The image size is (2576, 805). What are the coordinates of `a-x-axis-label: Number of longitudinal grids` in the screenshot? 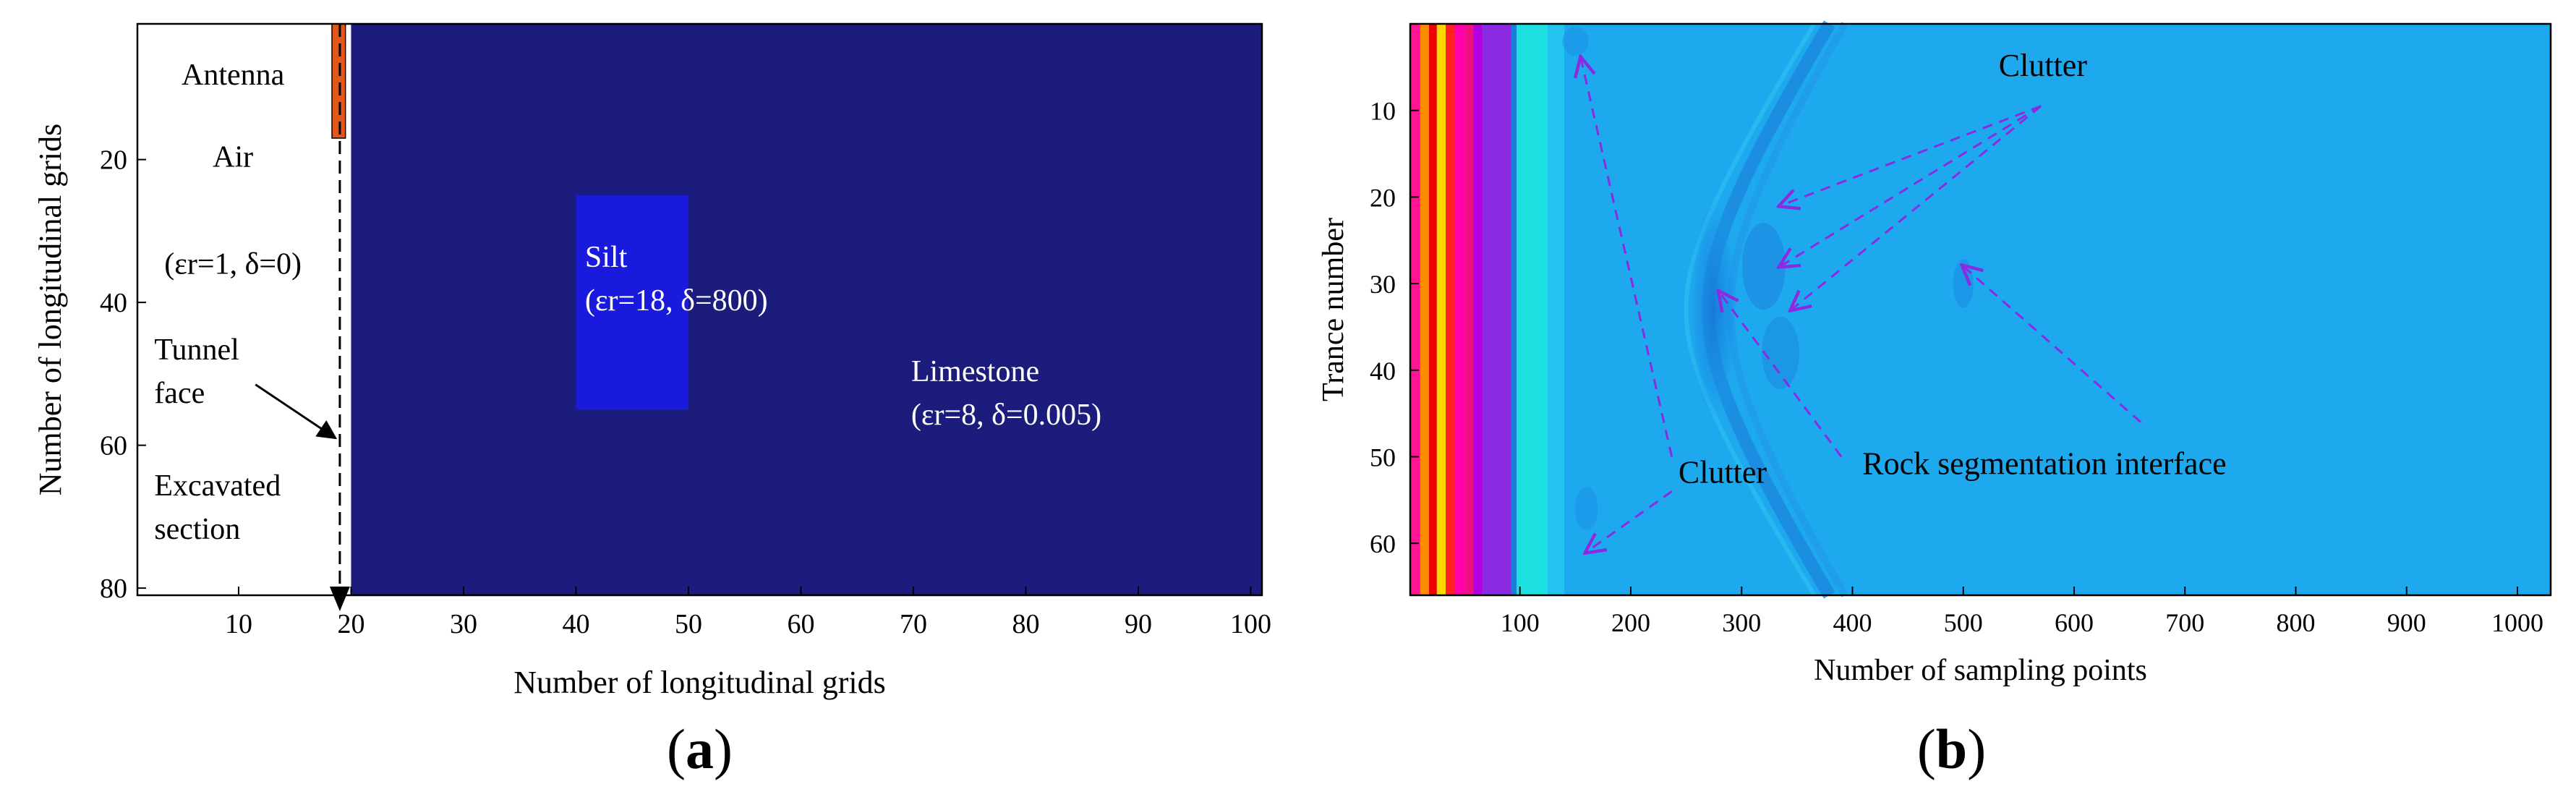 It's located at (699, 682).